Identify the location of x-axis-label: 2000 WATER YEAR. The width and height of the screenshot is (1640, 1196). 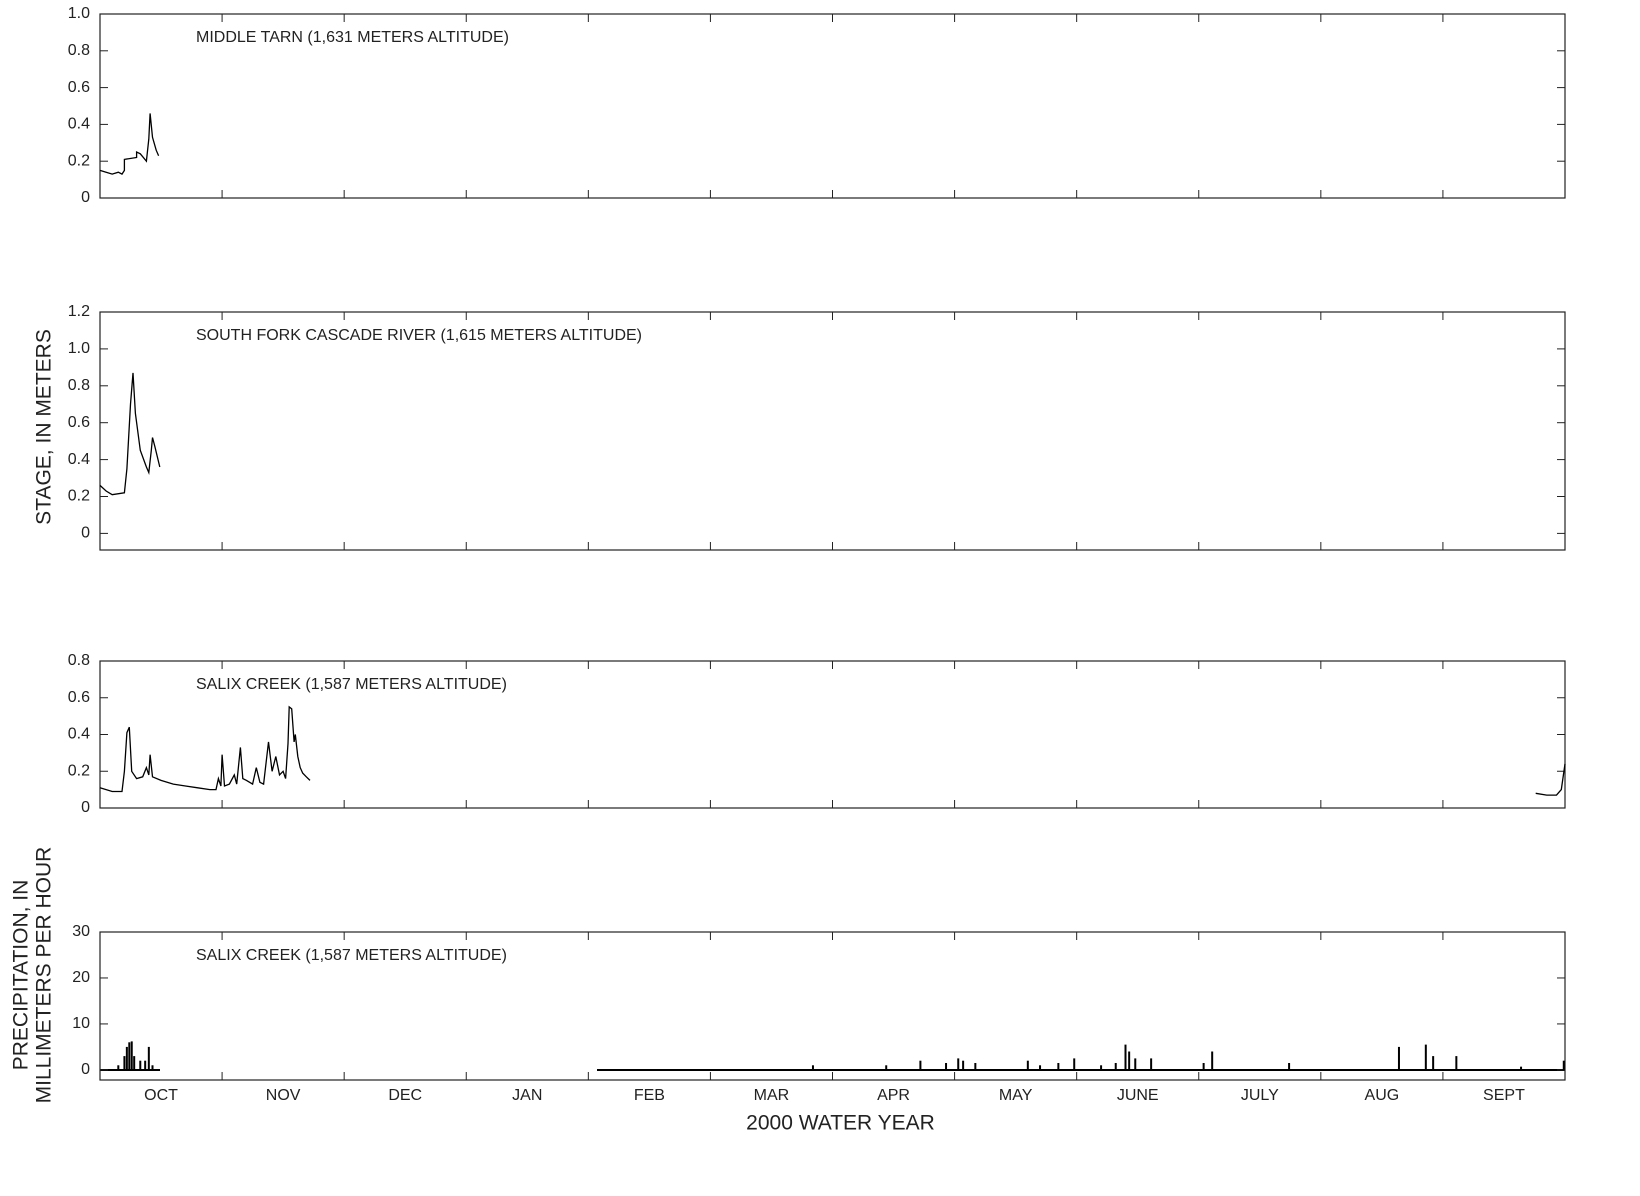
(840, 1123).